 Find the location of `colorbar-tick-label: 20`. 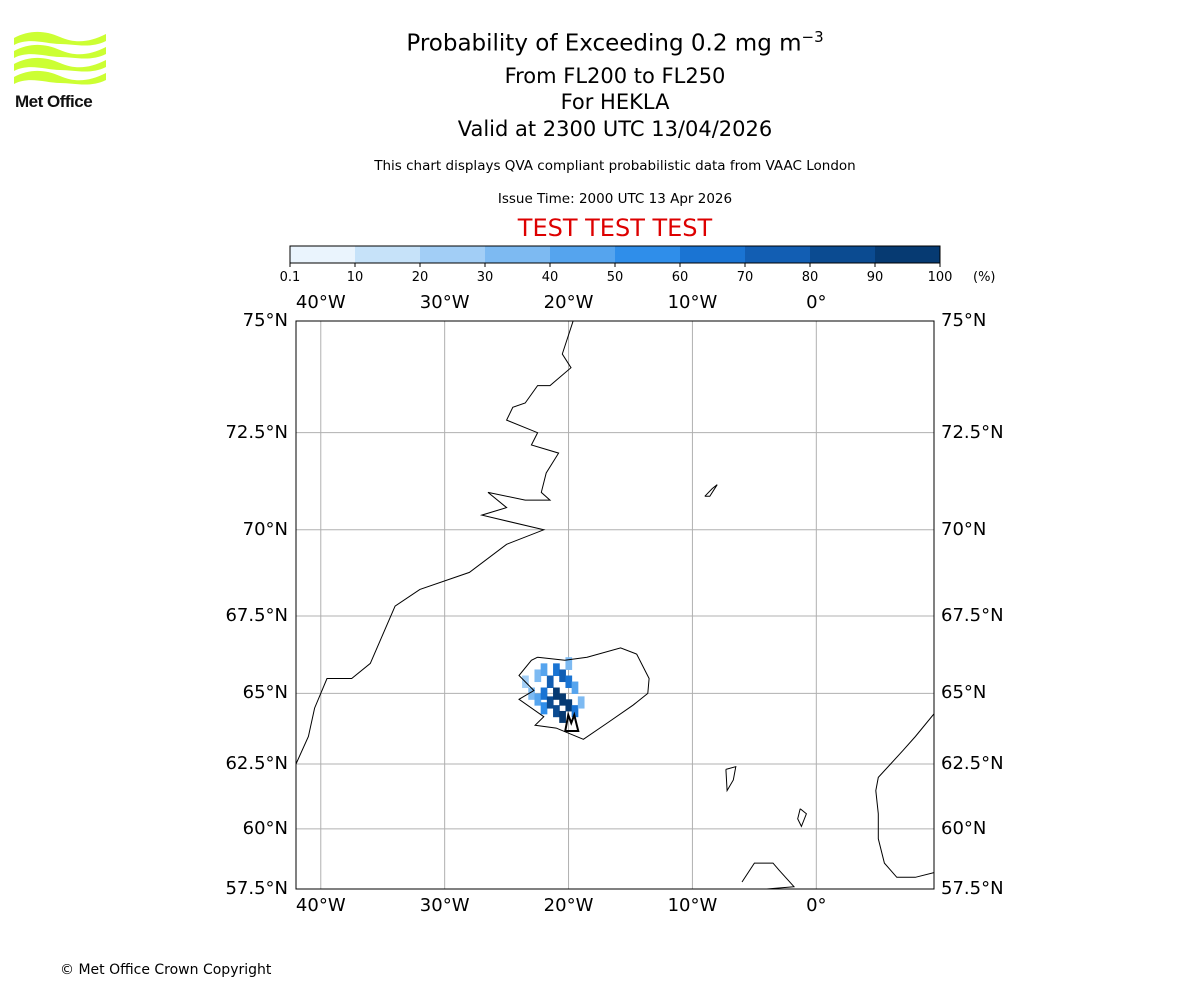

colorbar-tick-label: 20 is located at coordinates (420, 277).